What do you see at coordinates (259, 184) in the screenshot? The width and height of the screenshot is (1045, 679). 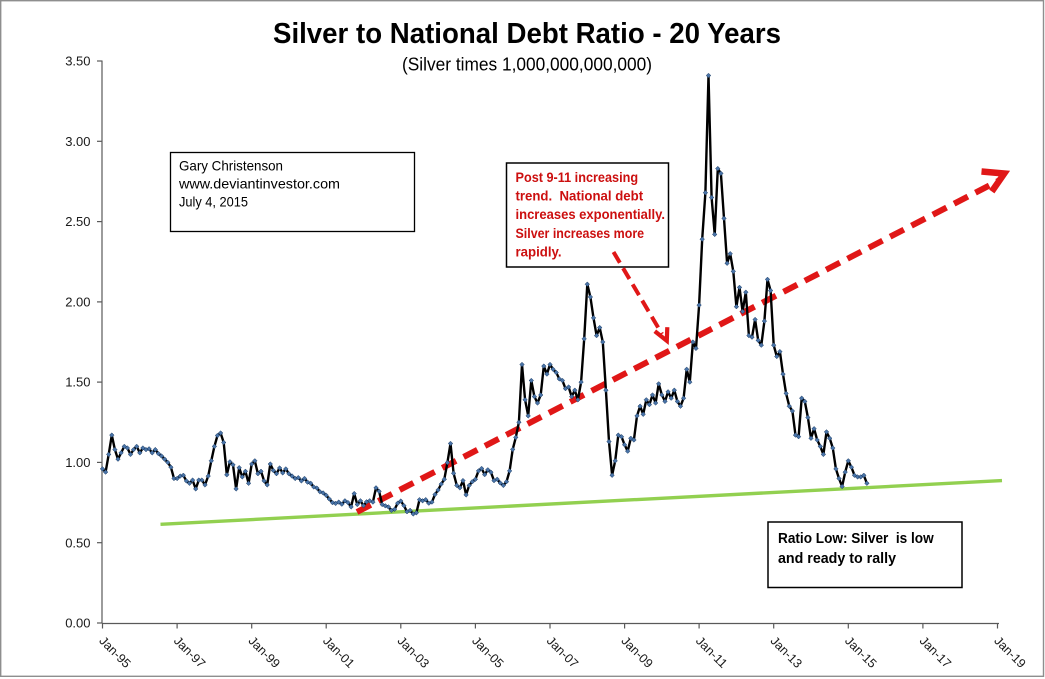 I see `svg-text: www.deviantinvestor.com` at bounding box center [259, 184].